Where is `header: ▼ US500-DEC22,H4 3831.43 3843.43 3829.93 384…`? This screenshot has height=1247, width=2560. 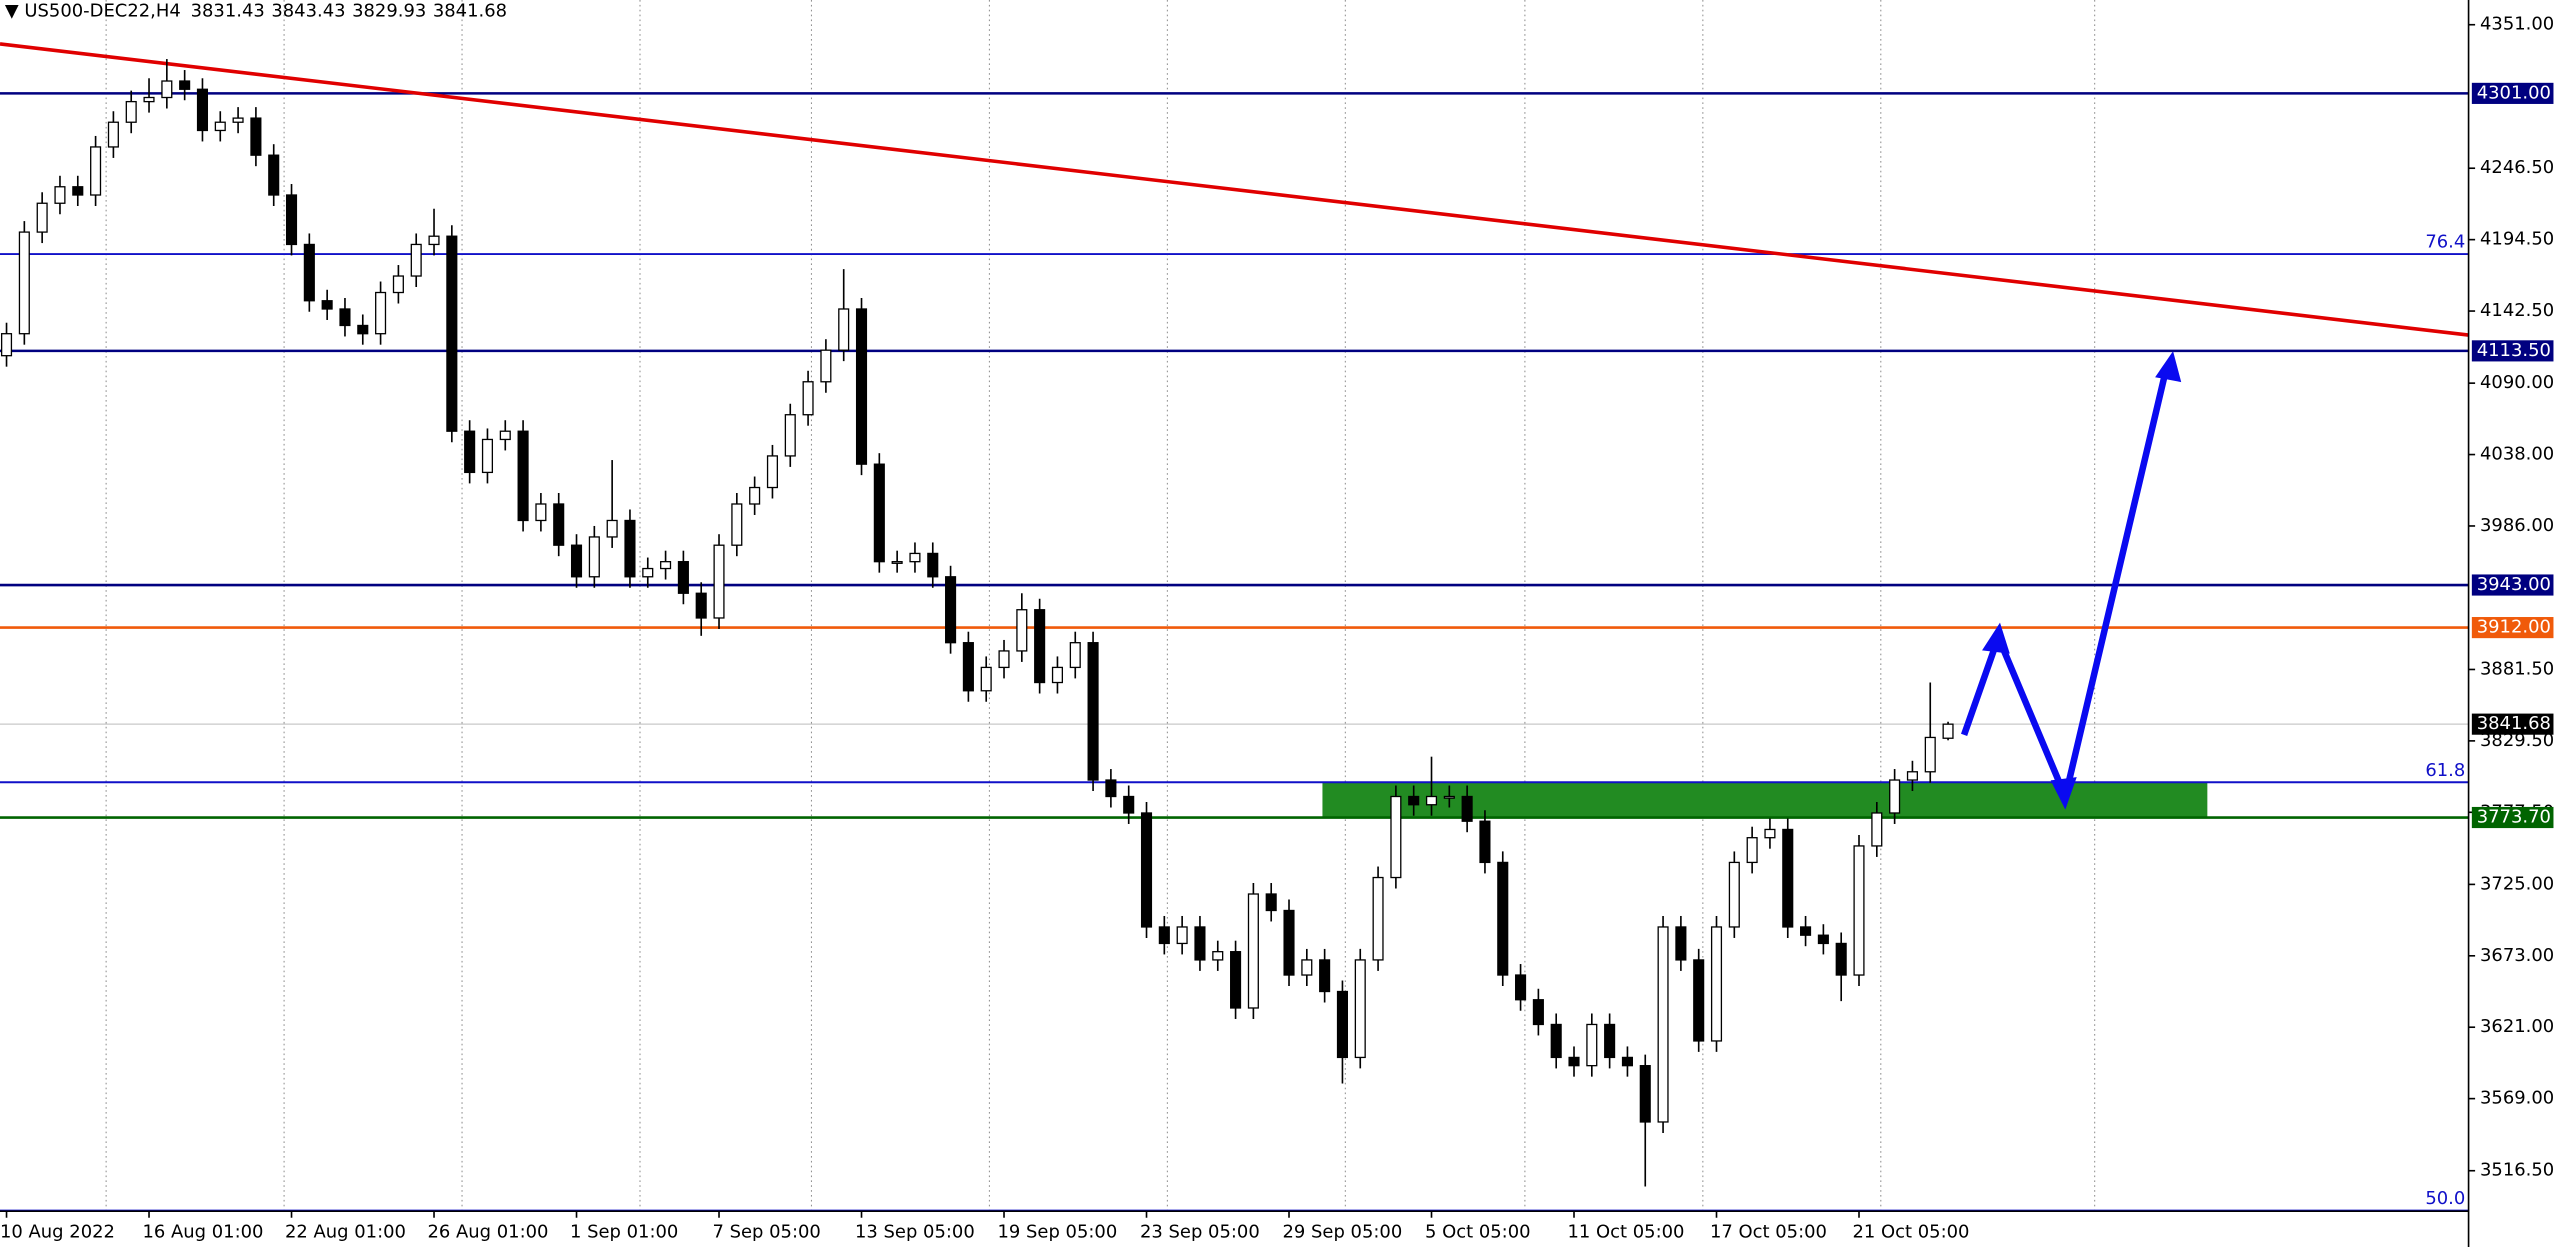
header: ▼ US500-DEC22,H4 3831.43 3843.43 3829.93 384… is located at coordinates (256, 10).